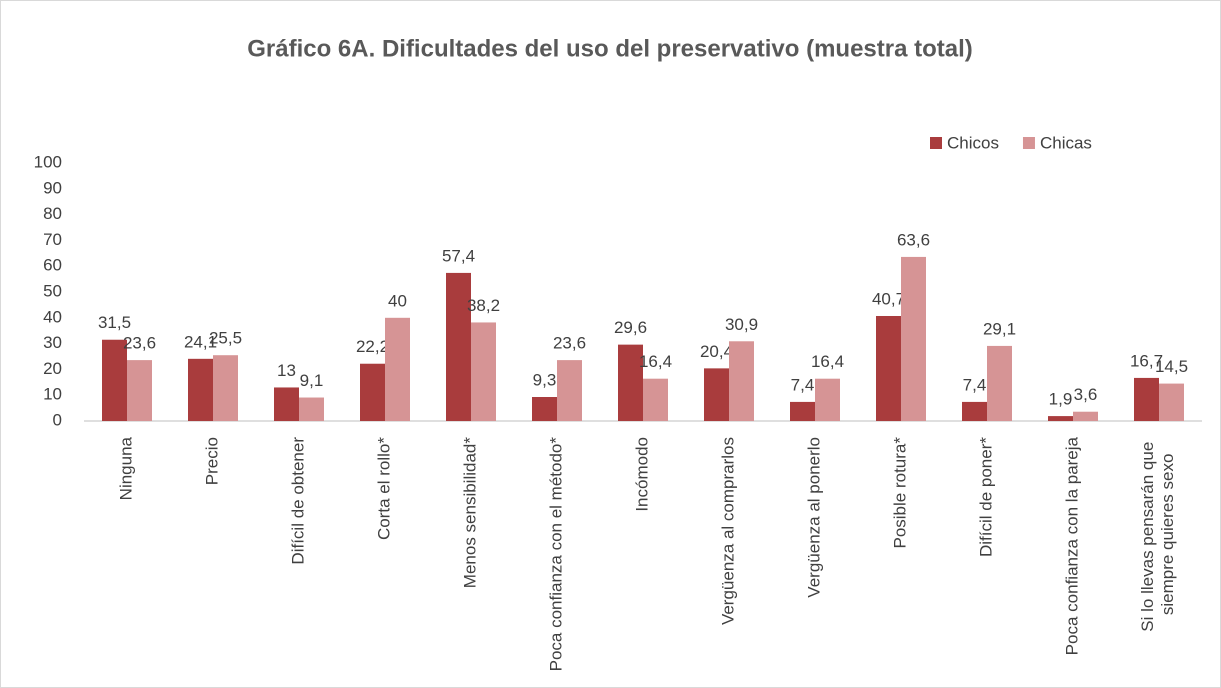 This screenshot has width=1221, height=688. Describe the element at coordinates (397, 300) in the screenshot. I see `data-label: 40` at that location.